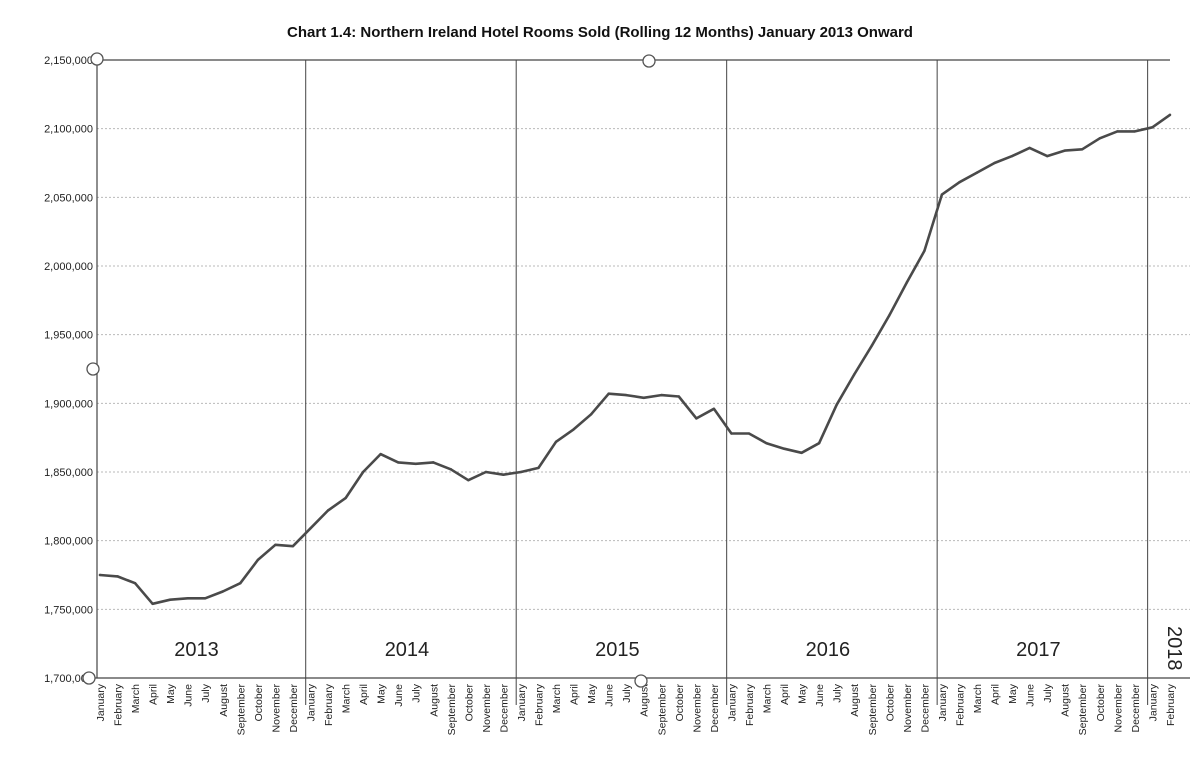 The image size is (1193, 780). What do you see at coordinates (68, 61) in the screenshot?
I see `y-tick-label: 2,150,000` at bounding box center [68, 61].